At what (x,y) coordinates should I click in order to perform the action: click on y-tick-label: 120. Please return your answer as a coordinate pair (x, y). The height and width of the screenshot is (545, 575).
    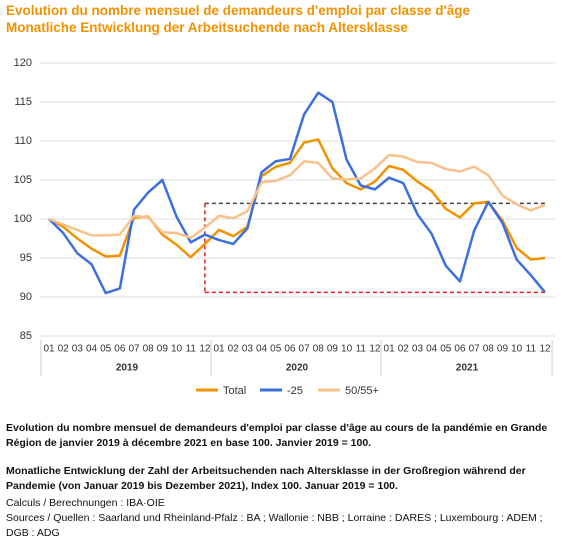
    Looking at the image, I should click on (23, 63).